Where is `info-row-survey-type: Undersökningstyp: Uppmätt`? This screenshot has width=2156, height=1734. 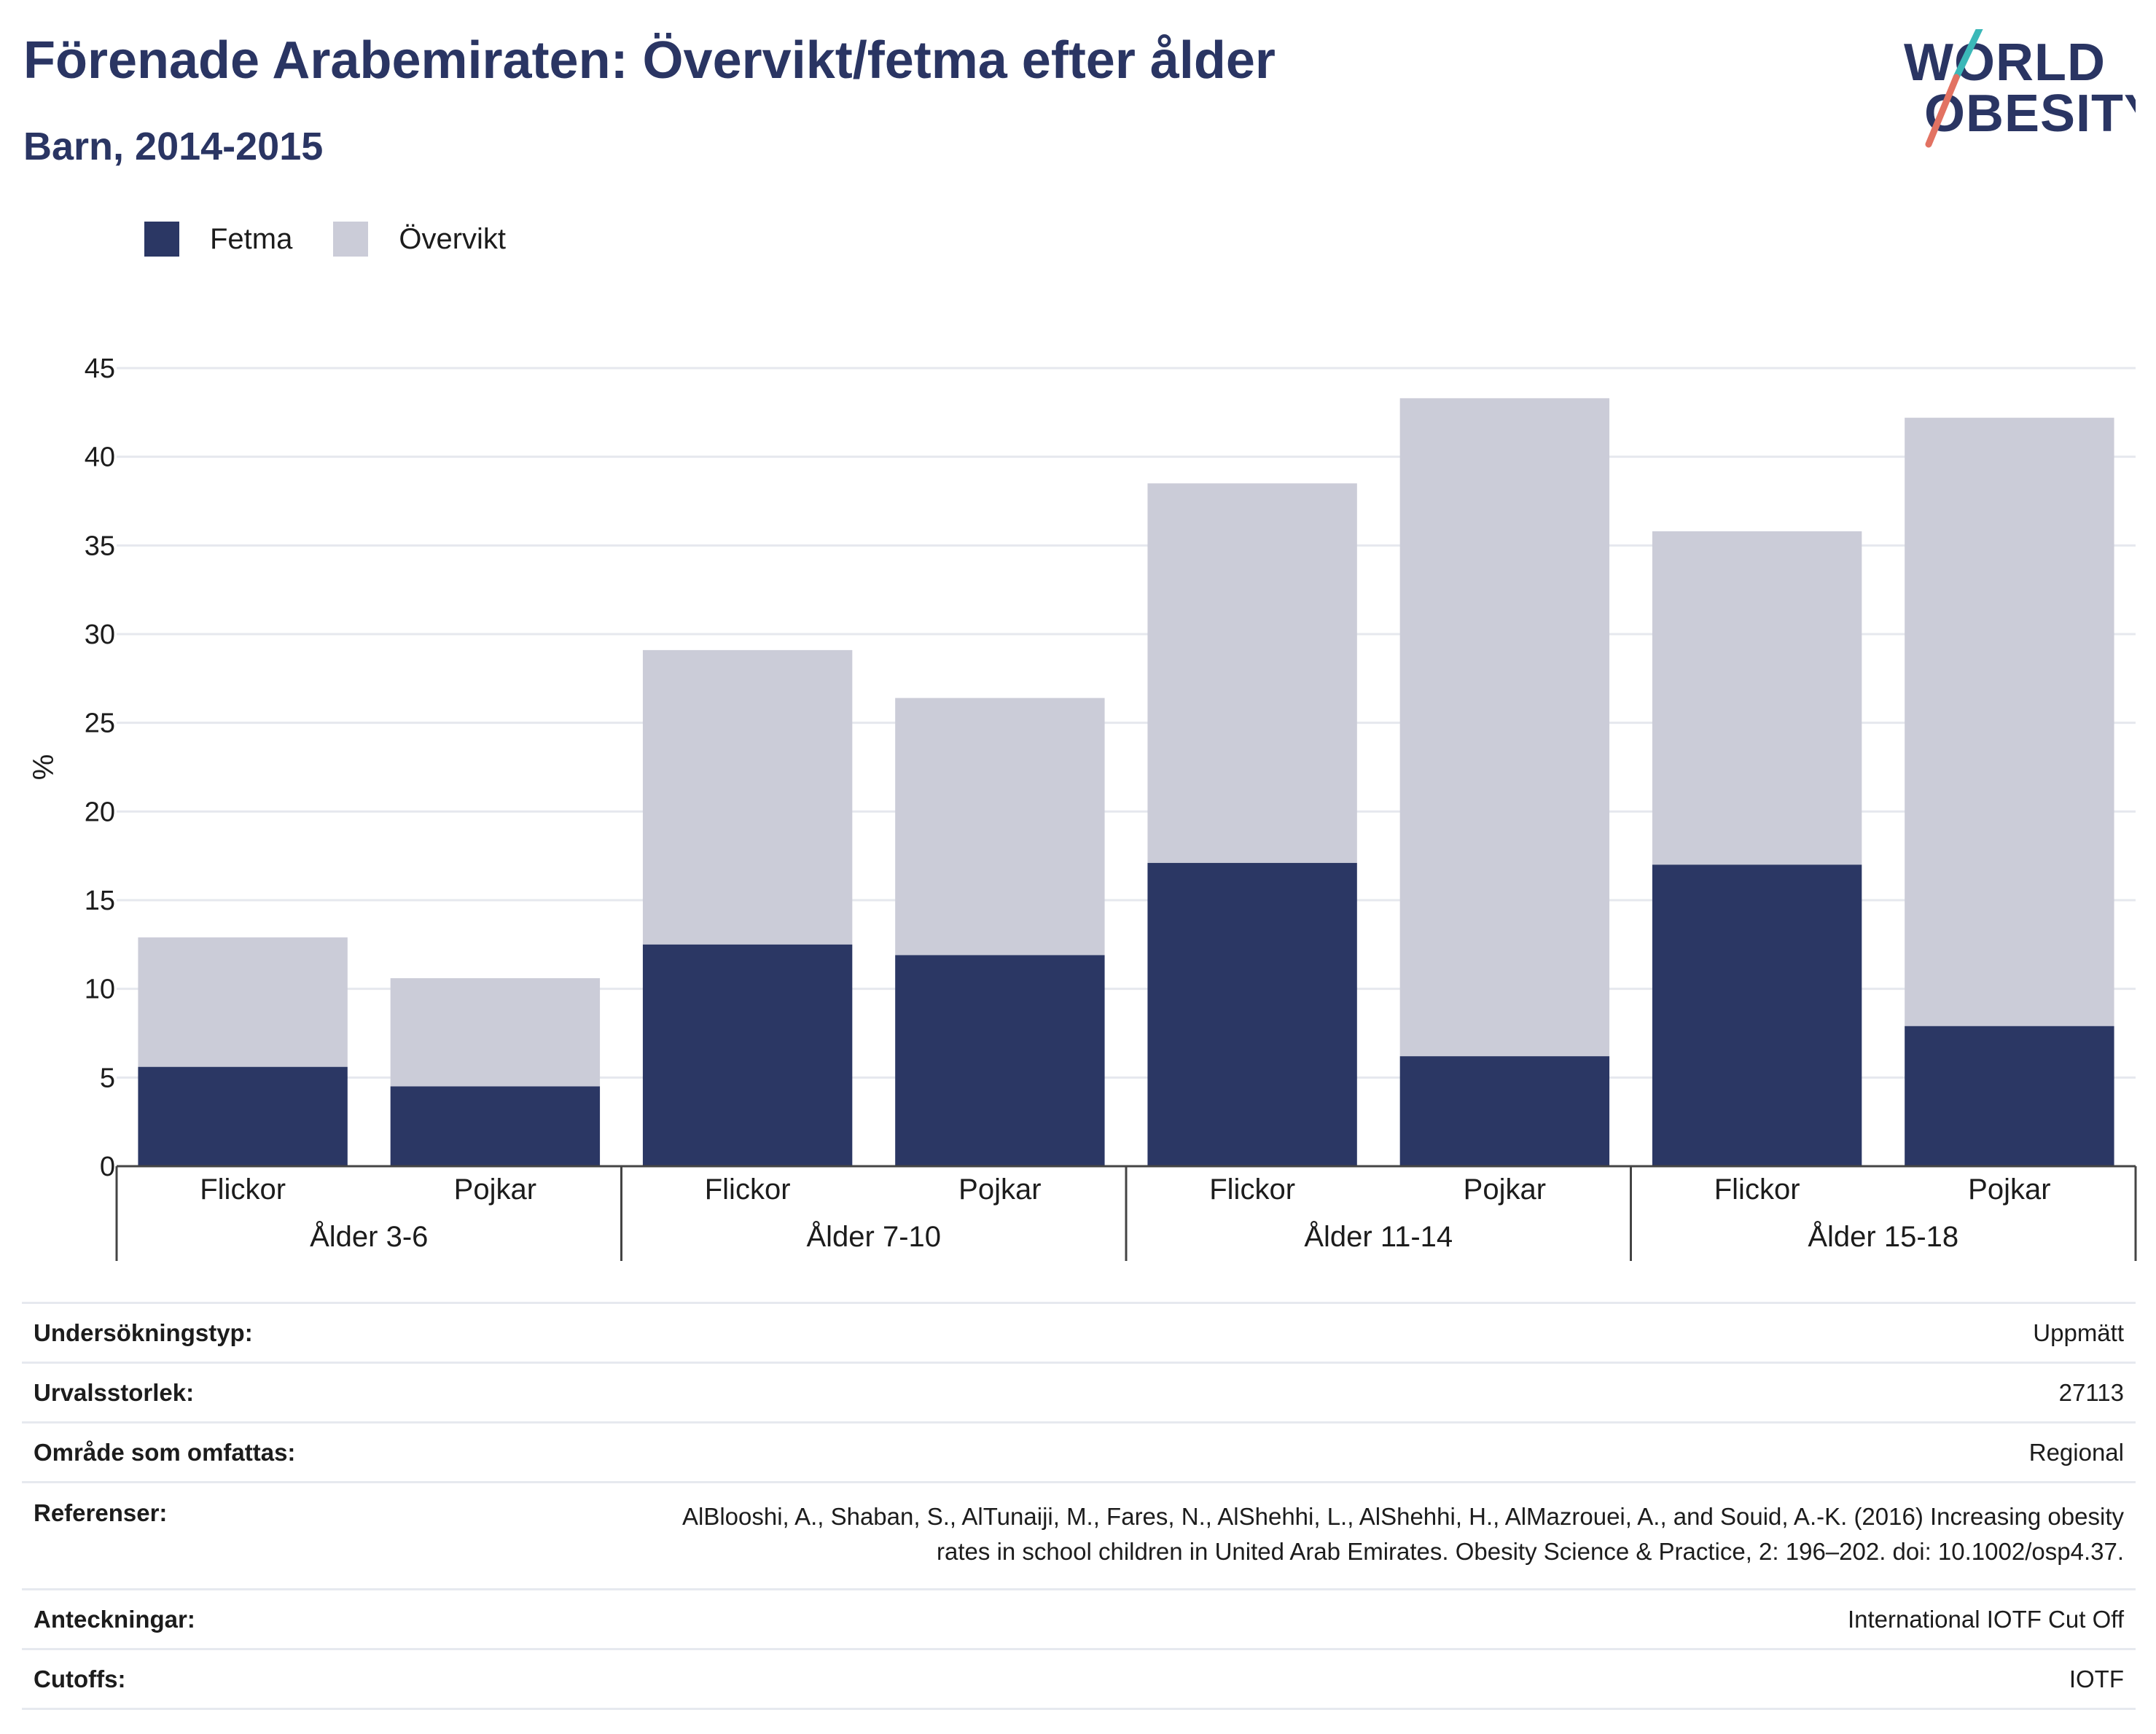 info-row-survey-type: Undersökningstyp: Uppmätt is located at coordinates (1079, 1332).